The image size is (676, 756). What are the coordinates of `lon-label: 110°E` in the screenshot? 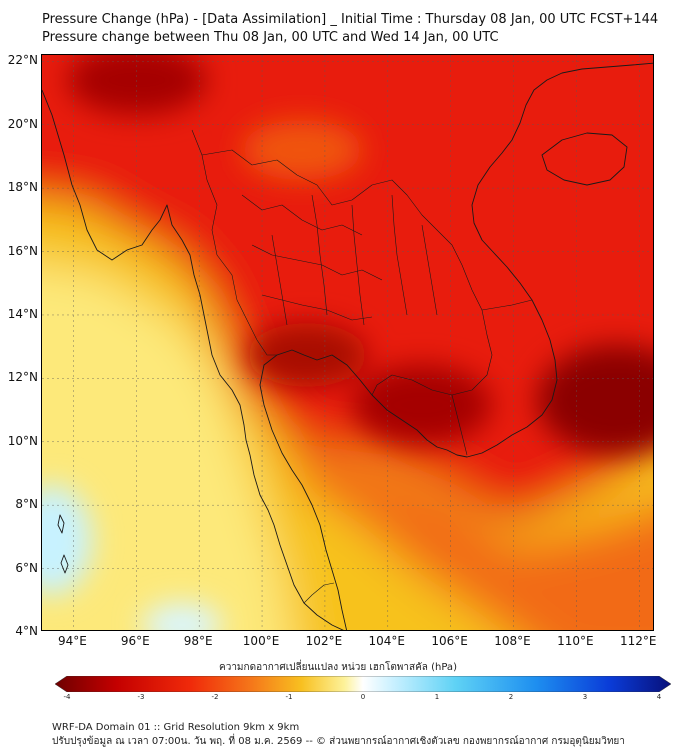 It's located at (575, 641).